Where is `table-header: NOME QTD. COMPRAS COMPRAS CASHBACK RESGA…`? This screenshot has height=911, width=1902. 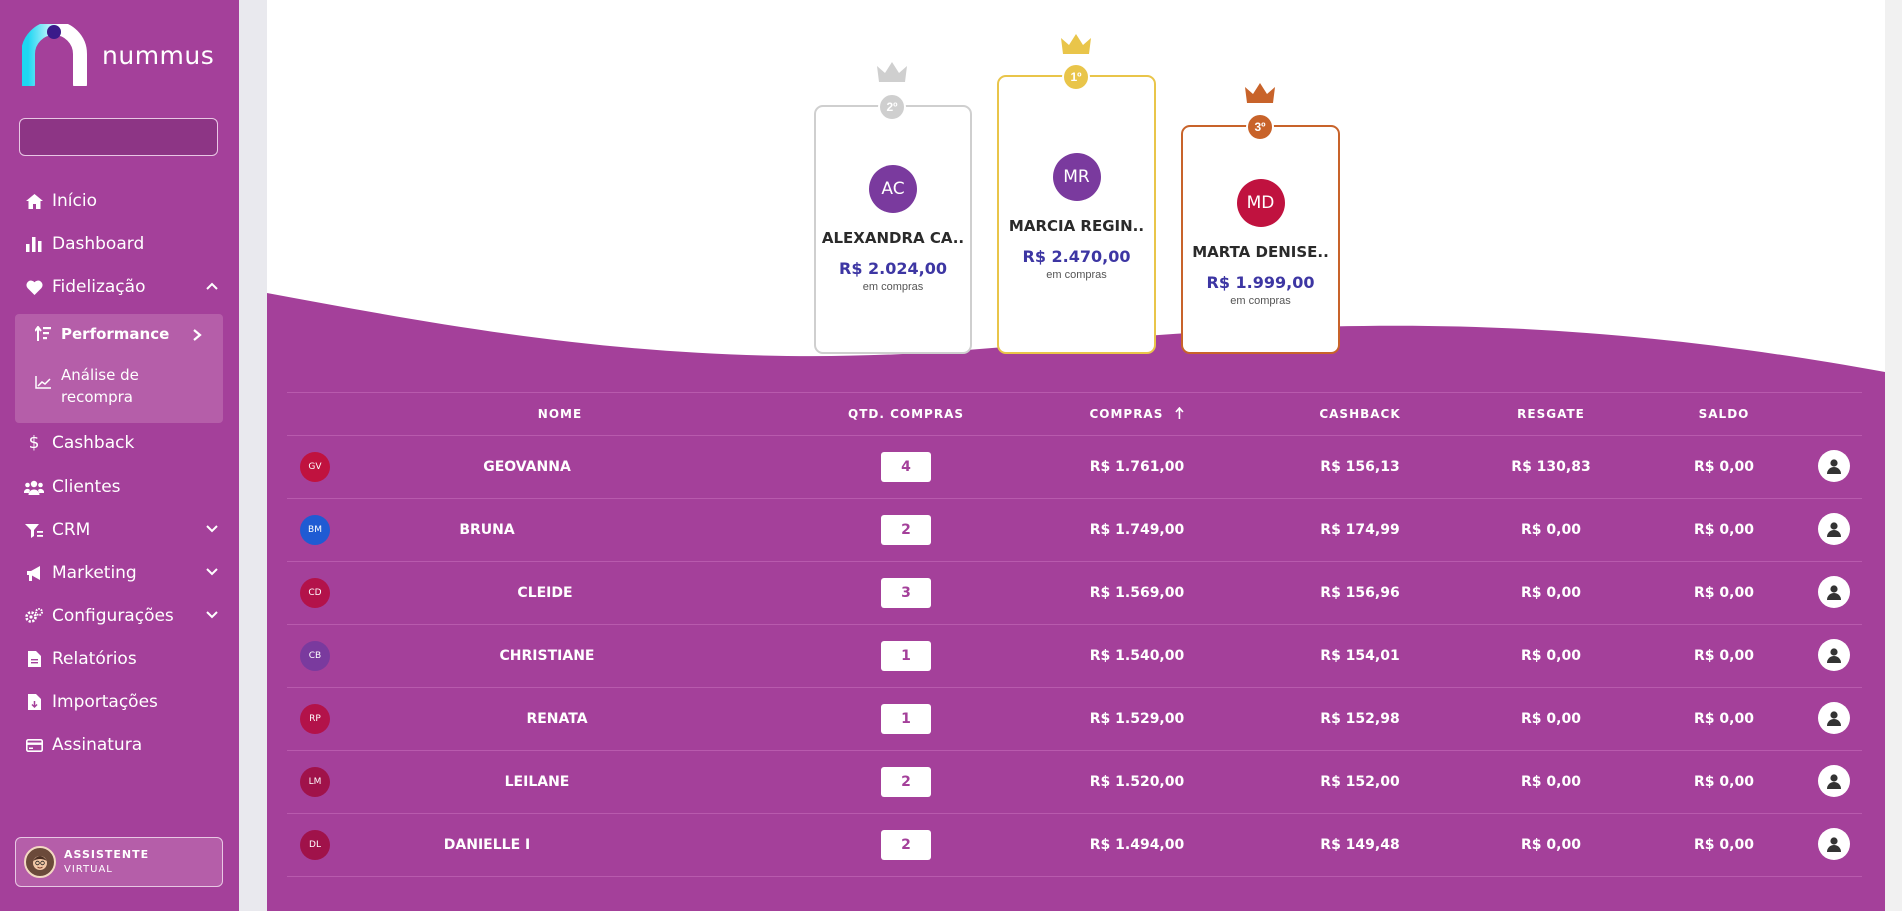 table-header: NOME QTD. COMPRAS COMPRAS CASHBACK RESGA… is located at coordinates (1074, 414).